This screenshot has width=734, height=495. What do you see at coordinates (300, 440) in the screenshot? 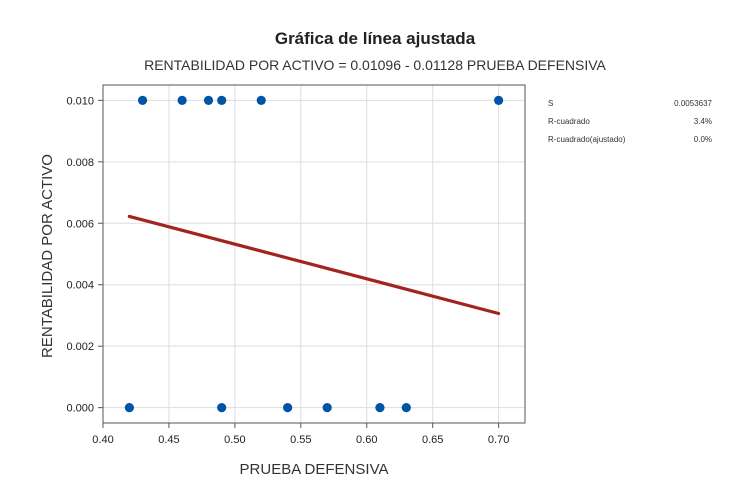
I see `x-tick-label: 0.55` at bounding box center [300, 440].